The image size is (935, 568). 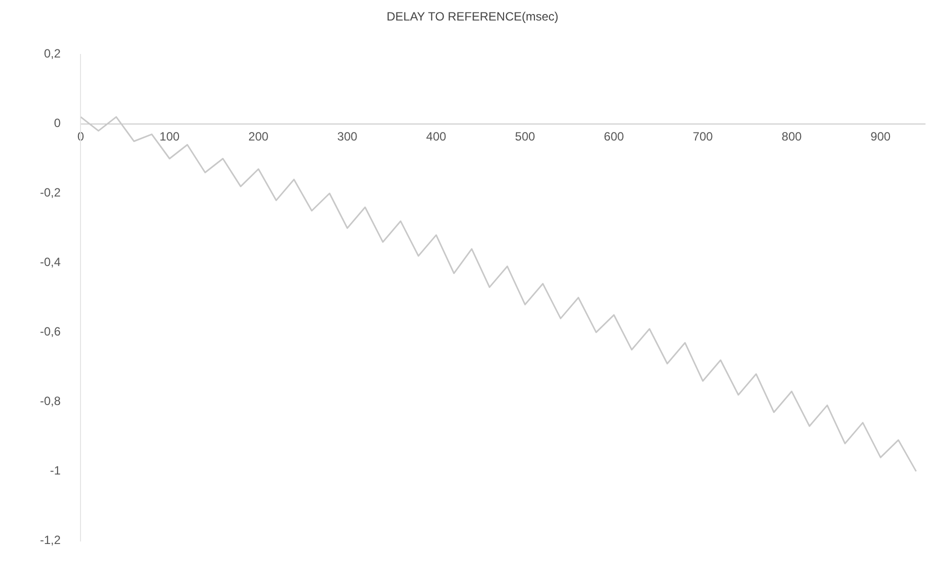 What do you see at coordinates (258, 136) in the screenshot?
I see `x-tick-label: 200` at bounding box center [258, 136].